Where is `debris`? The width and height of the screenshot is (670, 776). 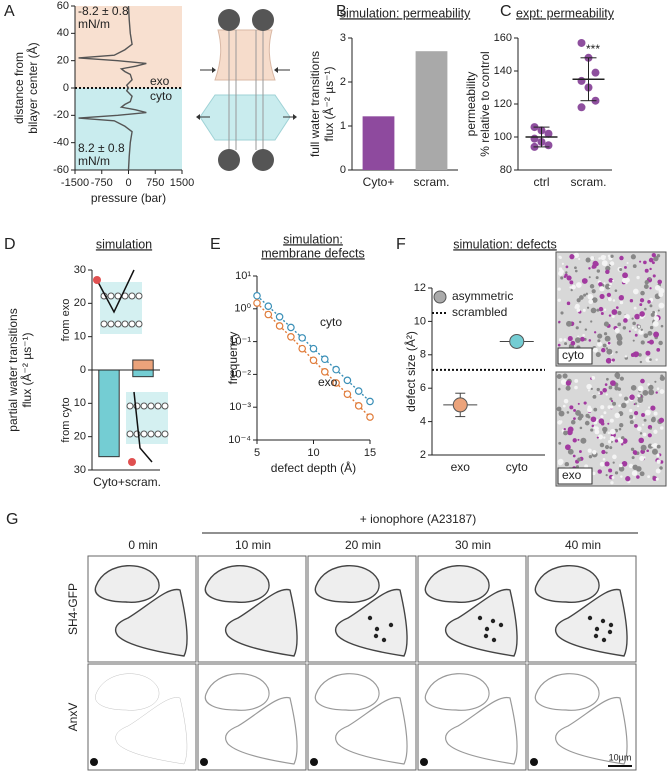
debris is located at coordinates (204, 762).